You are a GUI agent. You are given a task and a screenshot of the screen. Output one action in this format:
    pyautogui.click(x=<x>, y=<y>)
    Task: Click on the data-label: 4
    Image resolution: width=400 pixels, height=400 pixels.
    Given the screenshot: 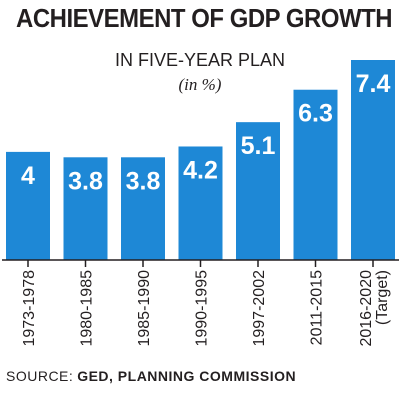 What is the action you would take?
    pyautogui.click(x=28, y=176)
    